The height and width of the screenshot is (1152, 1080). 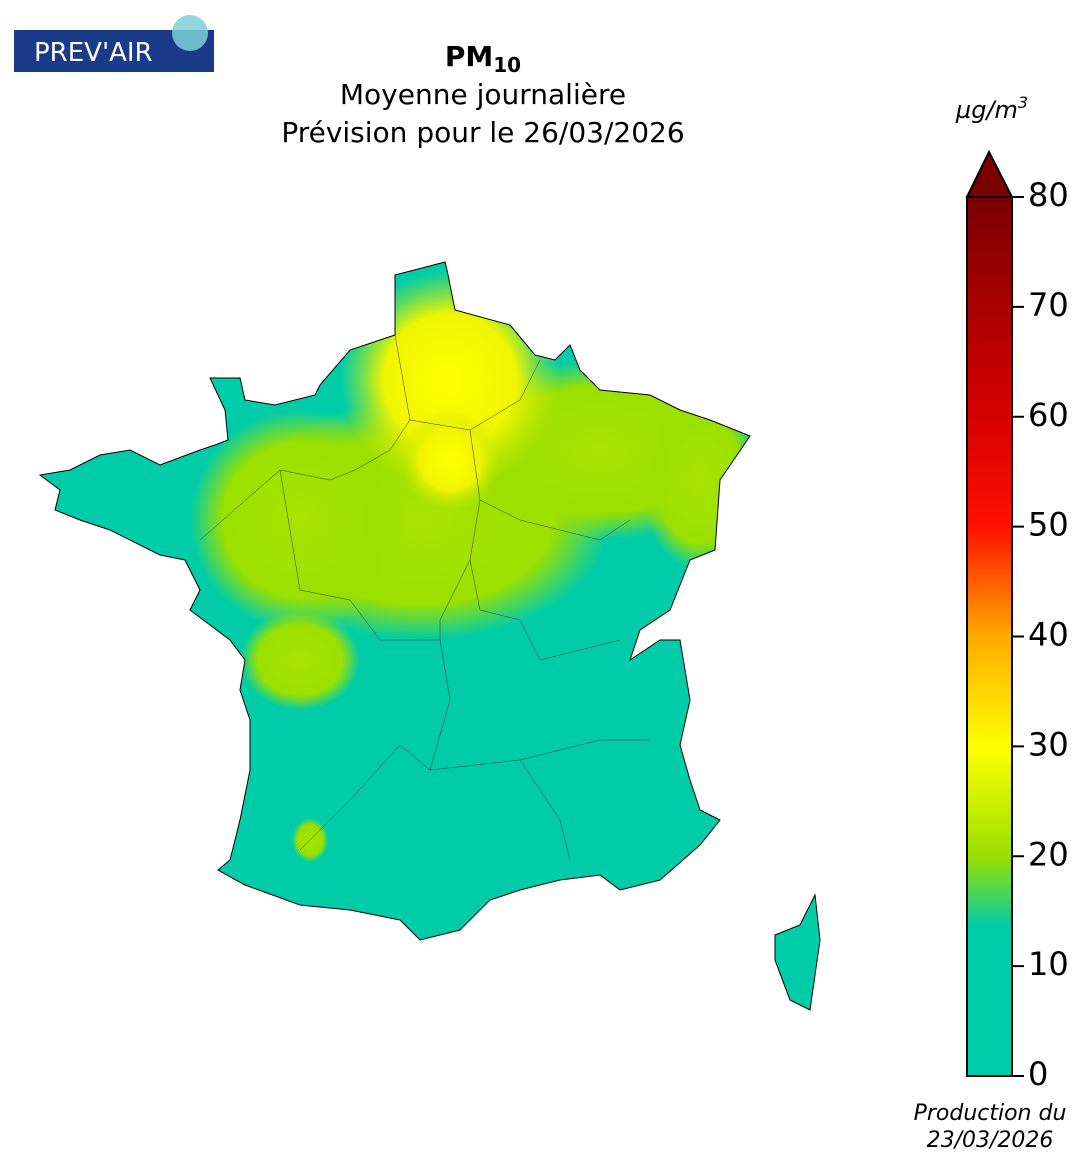 I want to click on footer-line1: Production du, so click(x=990, y=1113).